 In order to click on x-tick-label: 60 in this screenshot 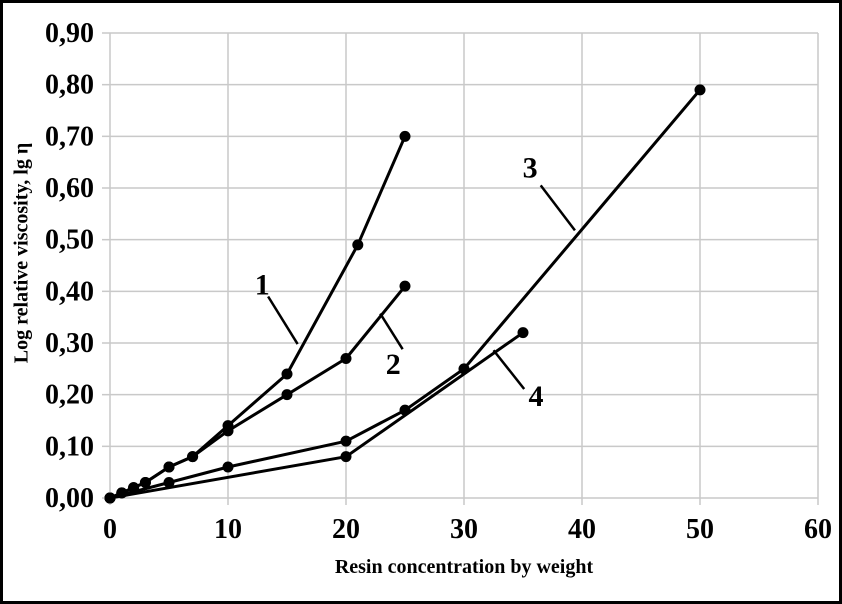, I will do `click(818, 529)`.